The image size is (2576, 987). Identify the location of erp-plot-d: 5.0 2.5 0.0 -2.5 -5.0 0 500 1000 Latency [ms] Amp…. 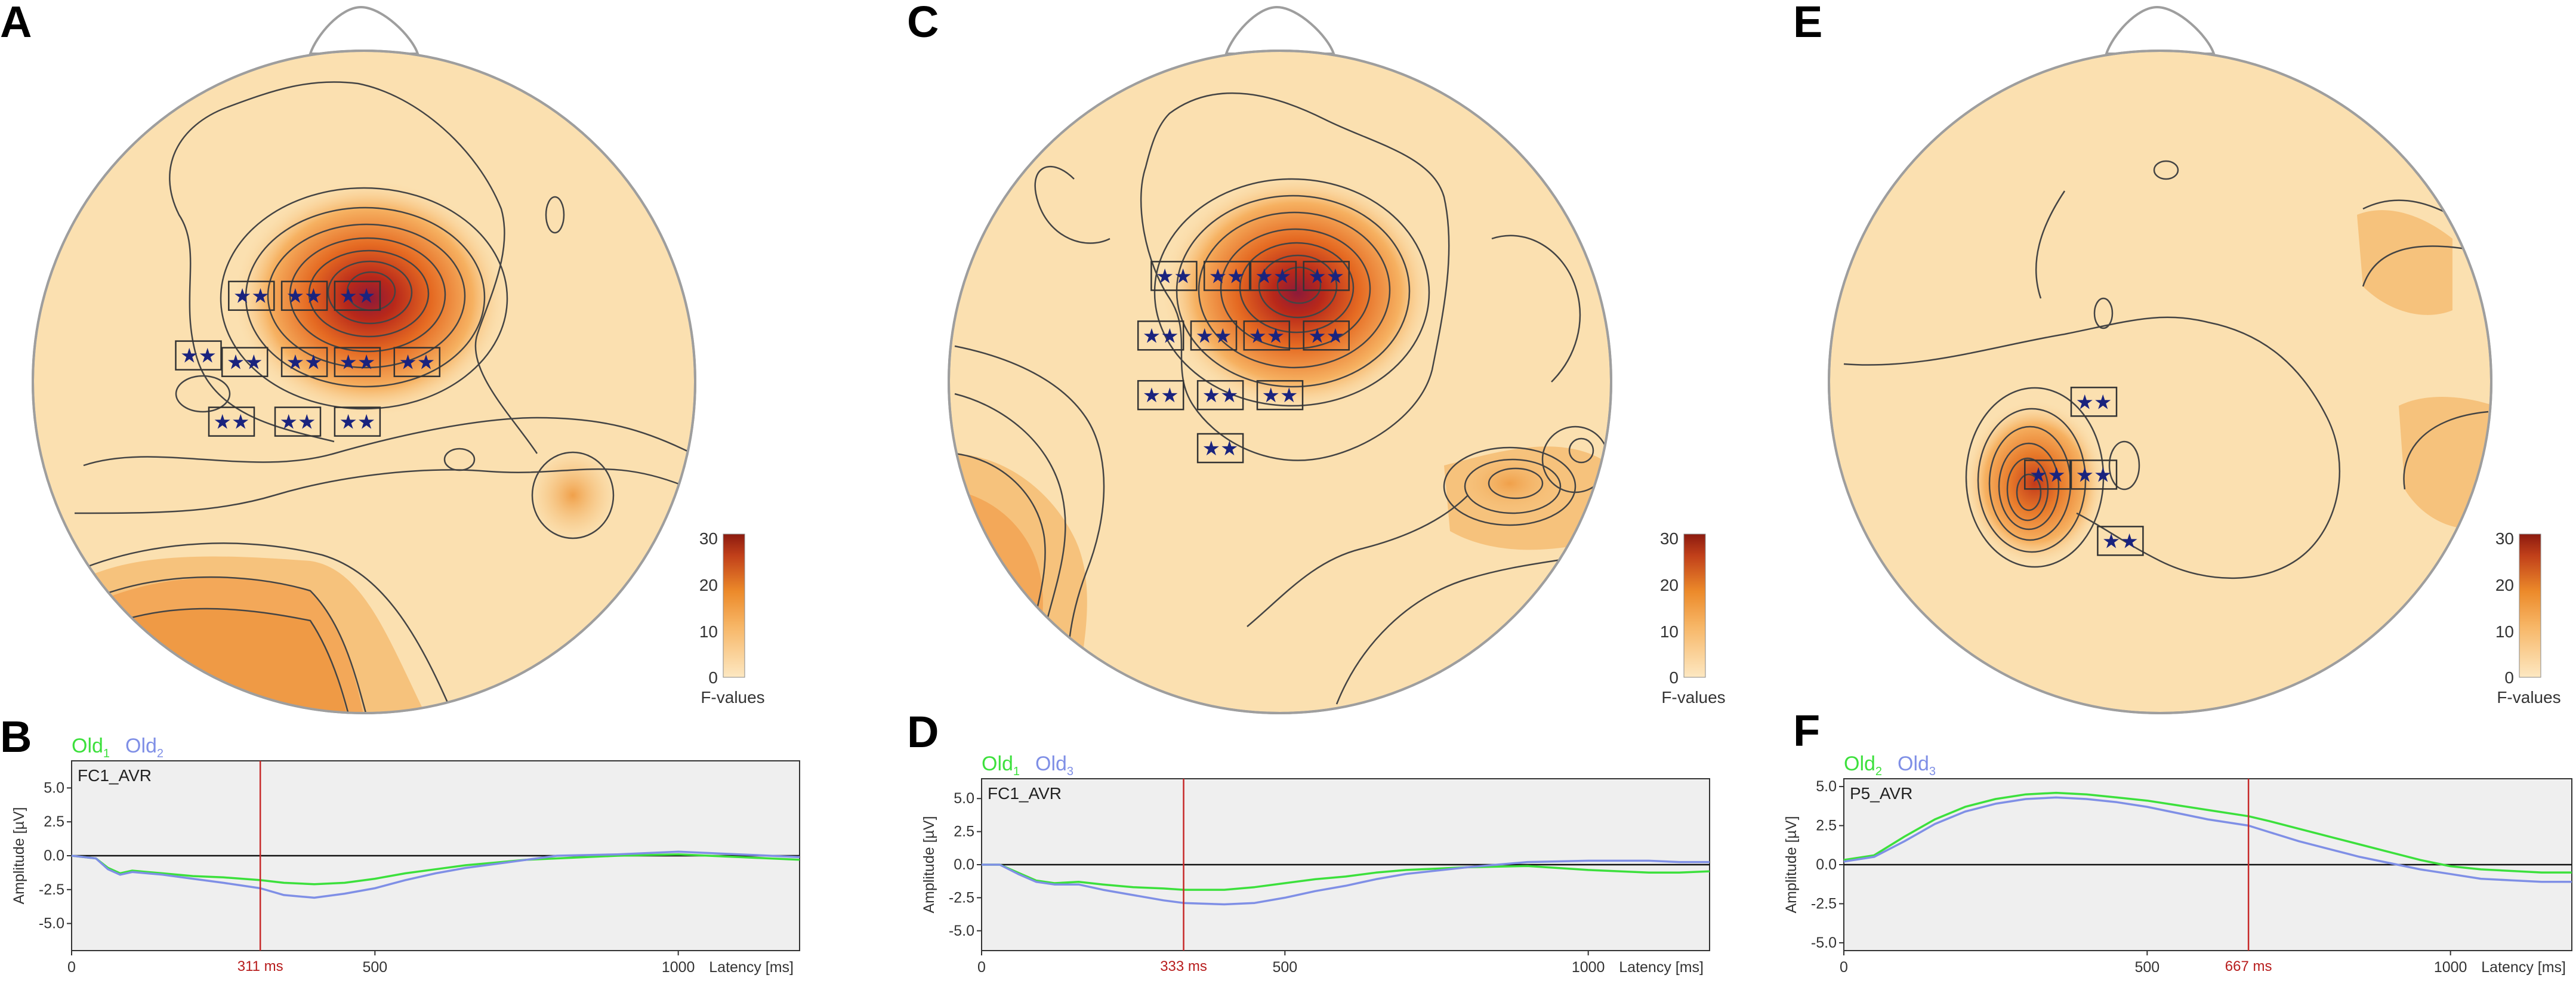
(1316, 864).